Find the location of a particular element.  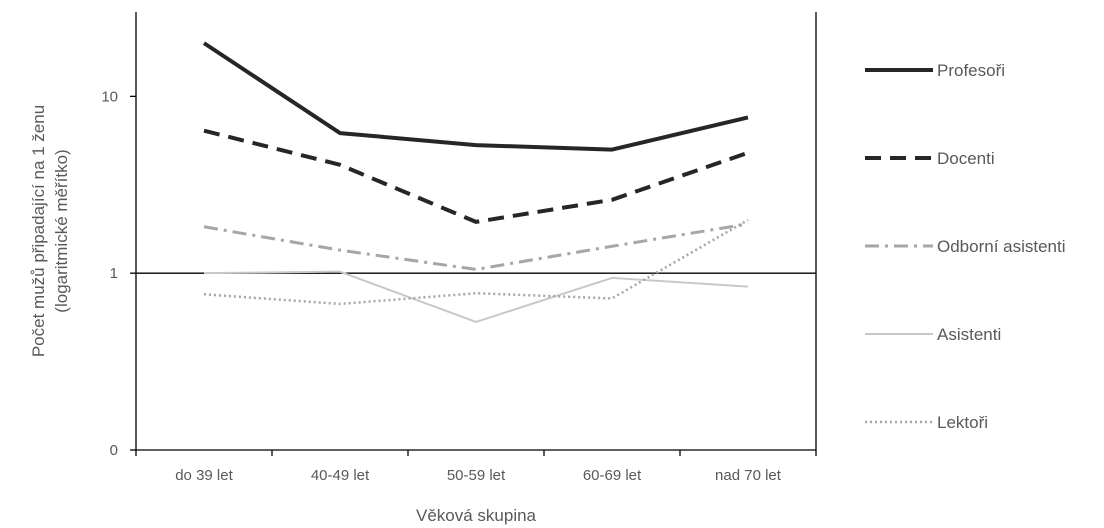

legend-label: Asistenti is located at coordinates (969, 334).